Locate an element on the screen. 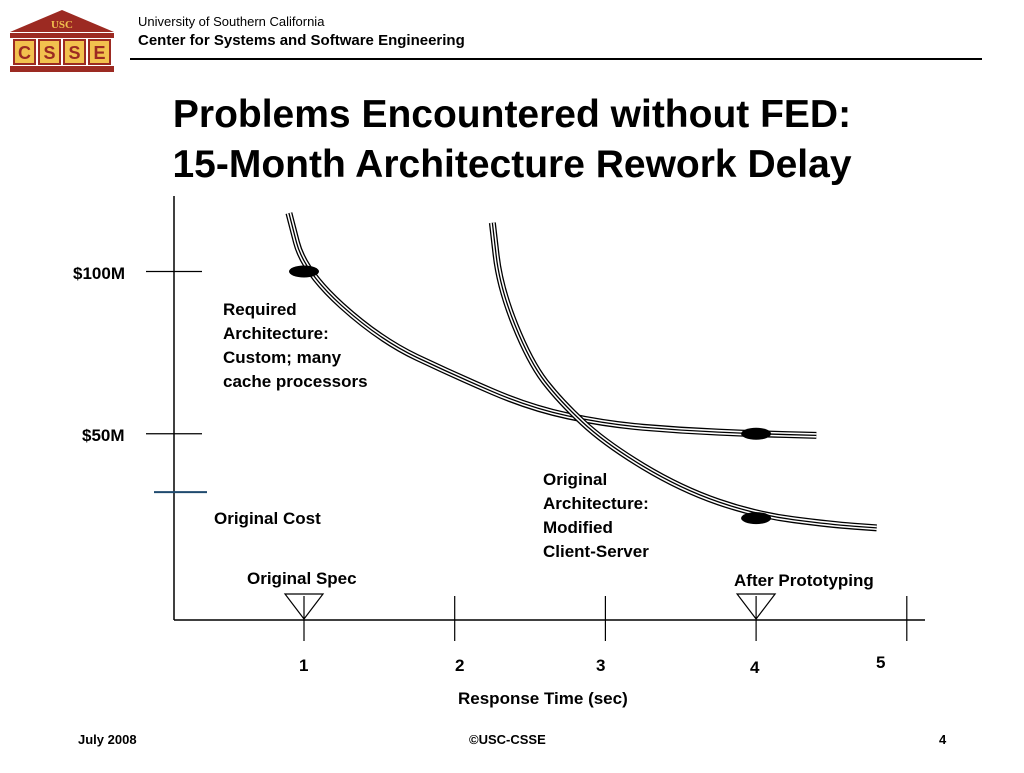 The height and width of the screenshot is (773, 1024). required-architecture-label-line: Custom; many is located at coordinates (282, 357).